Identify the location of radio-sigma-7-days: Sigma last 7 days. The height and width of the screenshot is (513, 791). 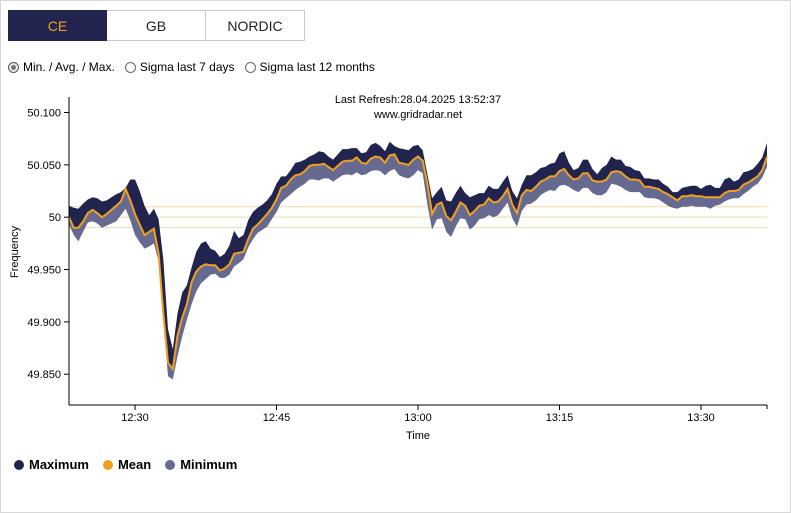
(179, 67).